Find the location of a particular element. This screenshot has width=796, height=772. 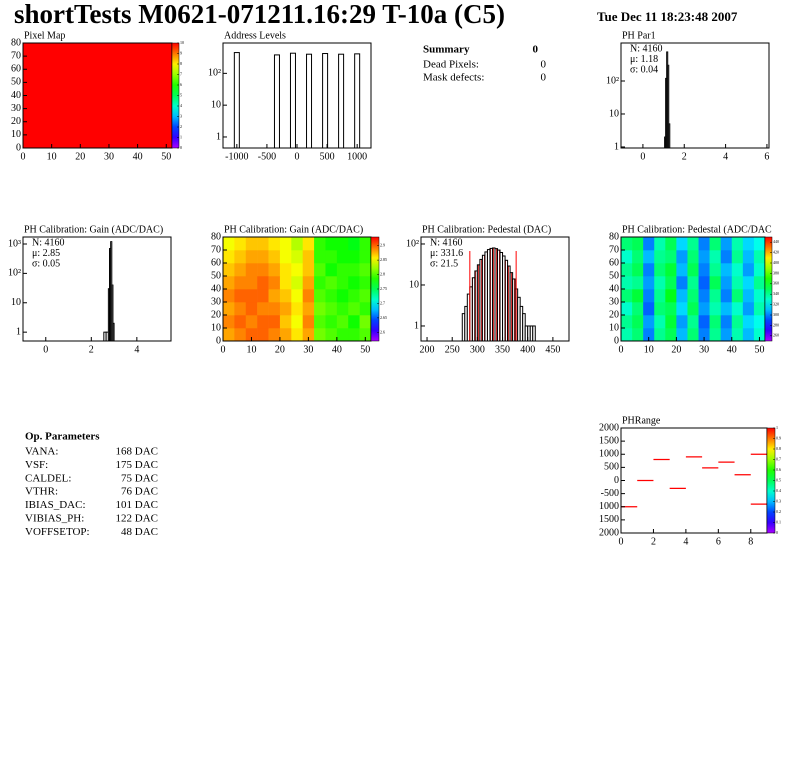

z-tick-label: 340 is located at coordinates (776, 293).